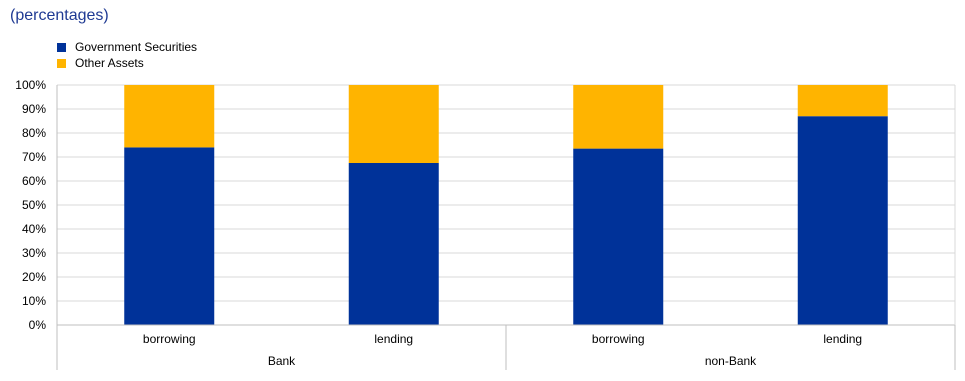 The width and height of the screenshot is (965, 381). Describe the element at coordinates (34, 277) in the screenshot. I see `y-tick-label: 20%` at that location.